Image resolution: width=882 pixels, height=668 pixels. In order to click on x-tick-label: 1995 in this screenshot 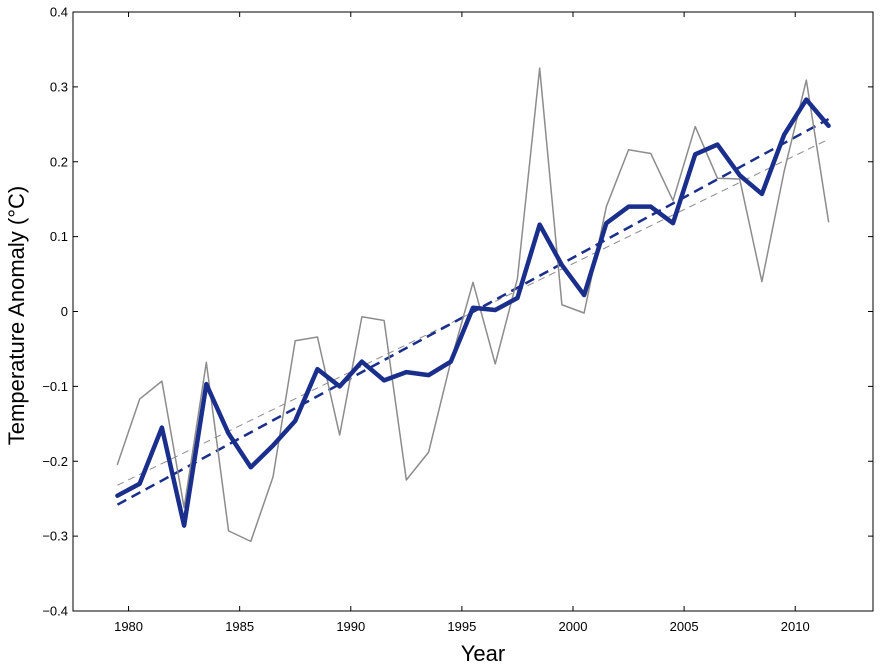, I will do `click(461, 626)`.